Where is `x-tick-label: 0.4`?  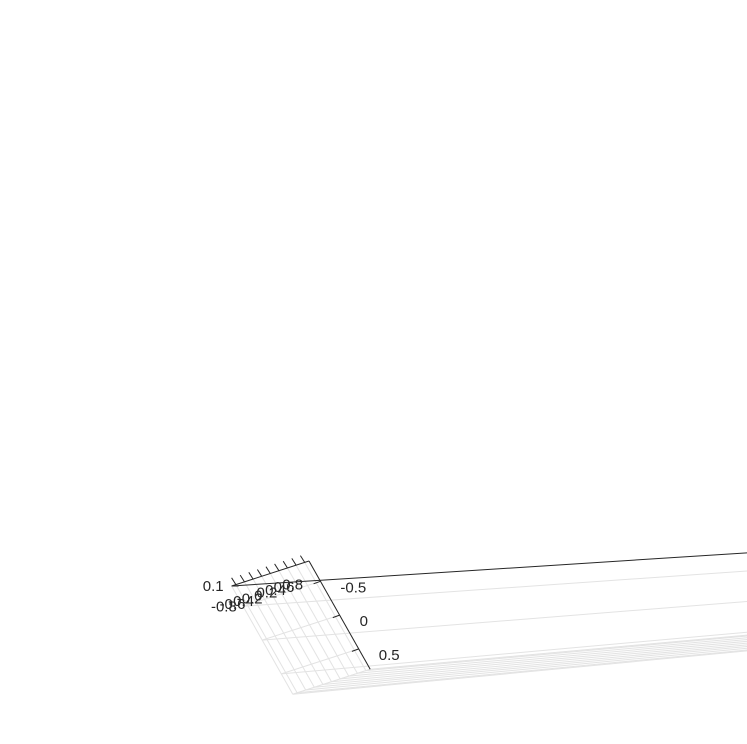
x-tick-label: 0.4 is located at coordinates (275, 590).